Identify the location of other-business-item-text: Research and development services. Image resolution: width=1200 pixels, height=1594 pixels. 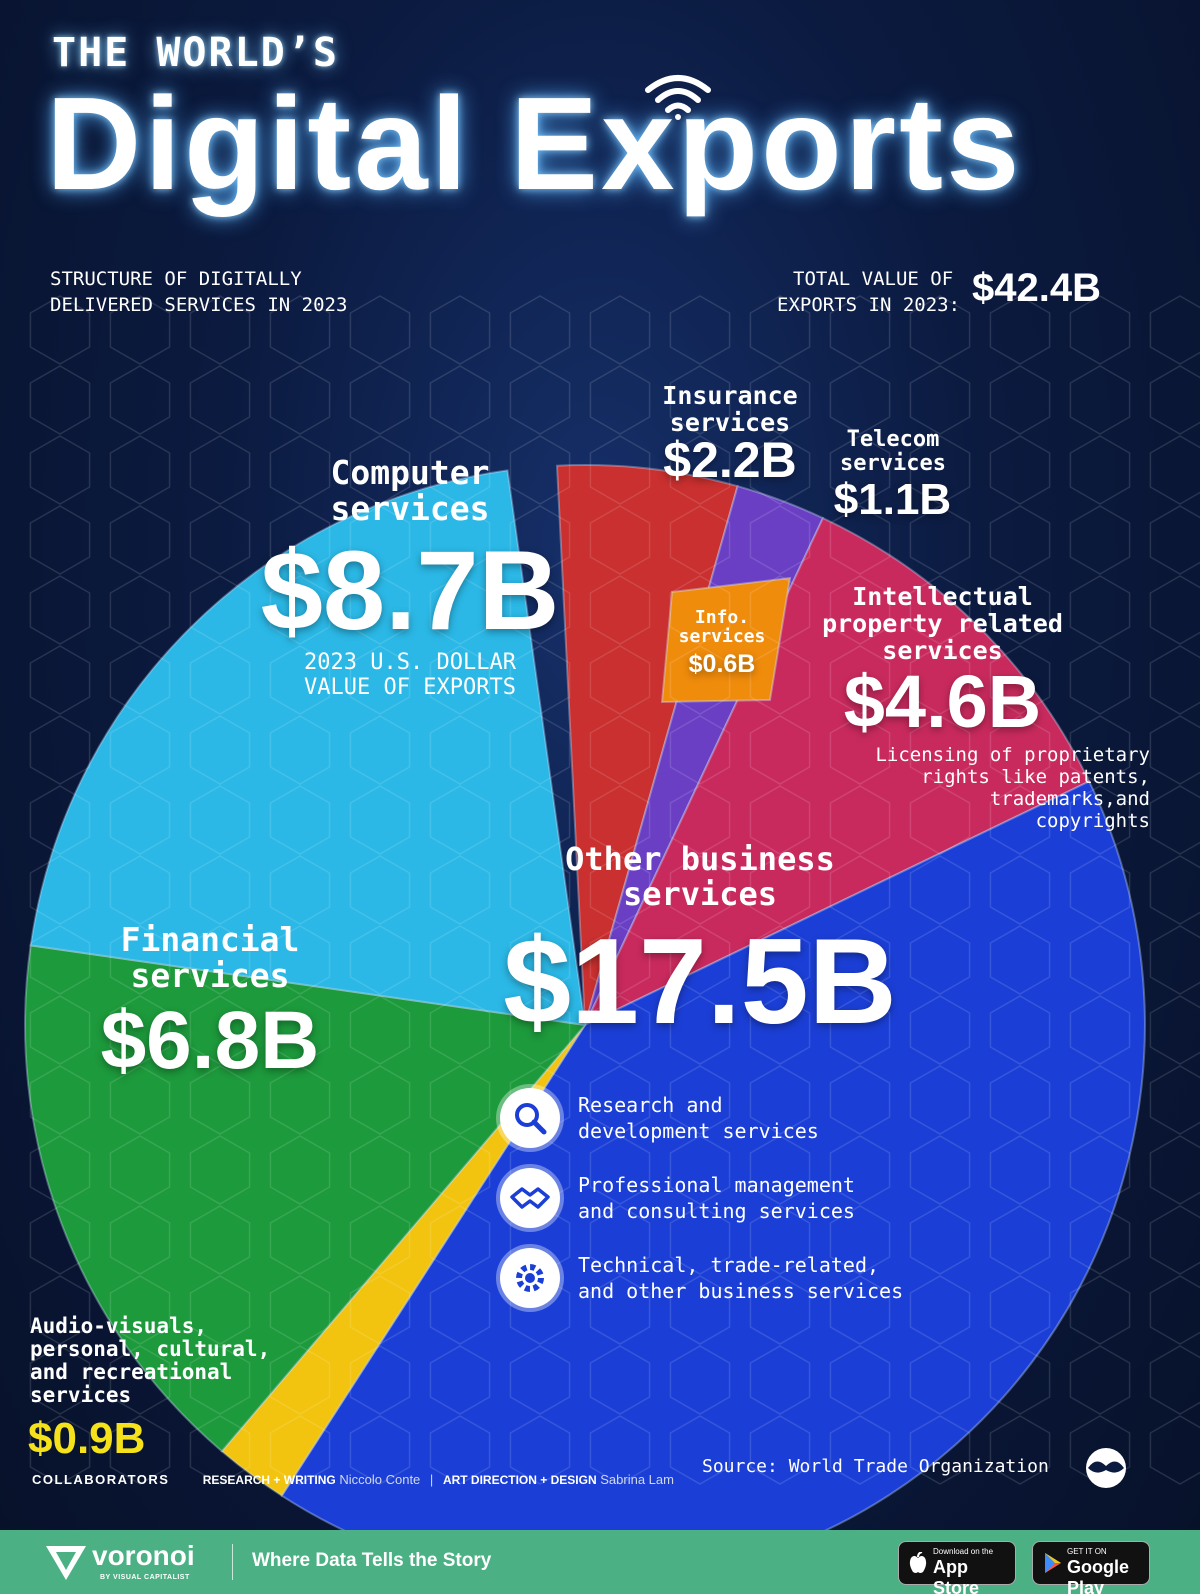
(698, 1118).